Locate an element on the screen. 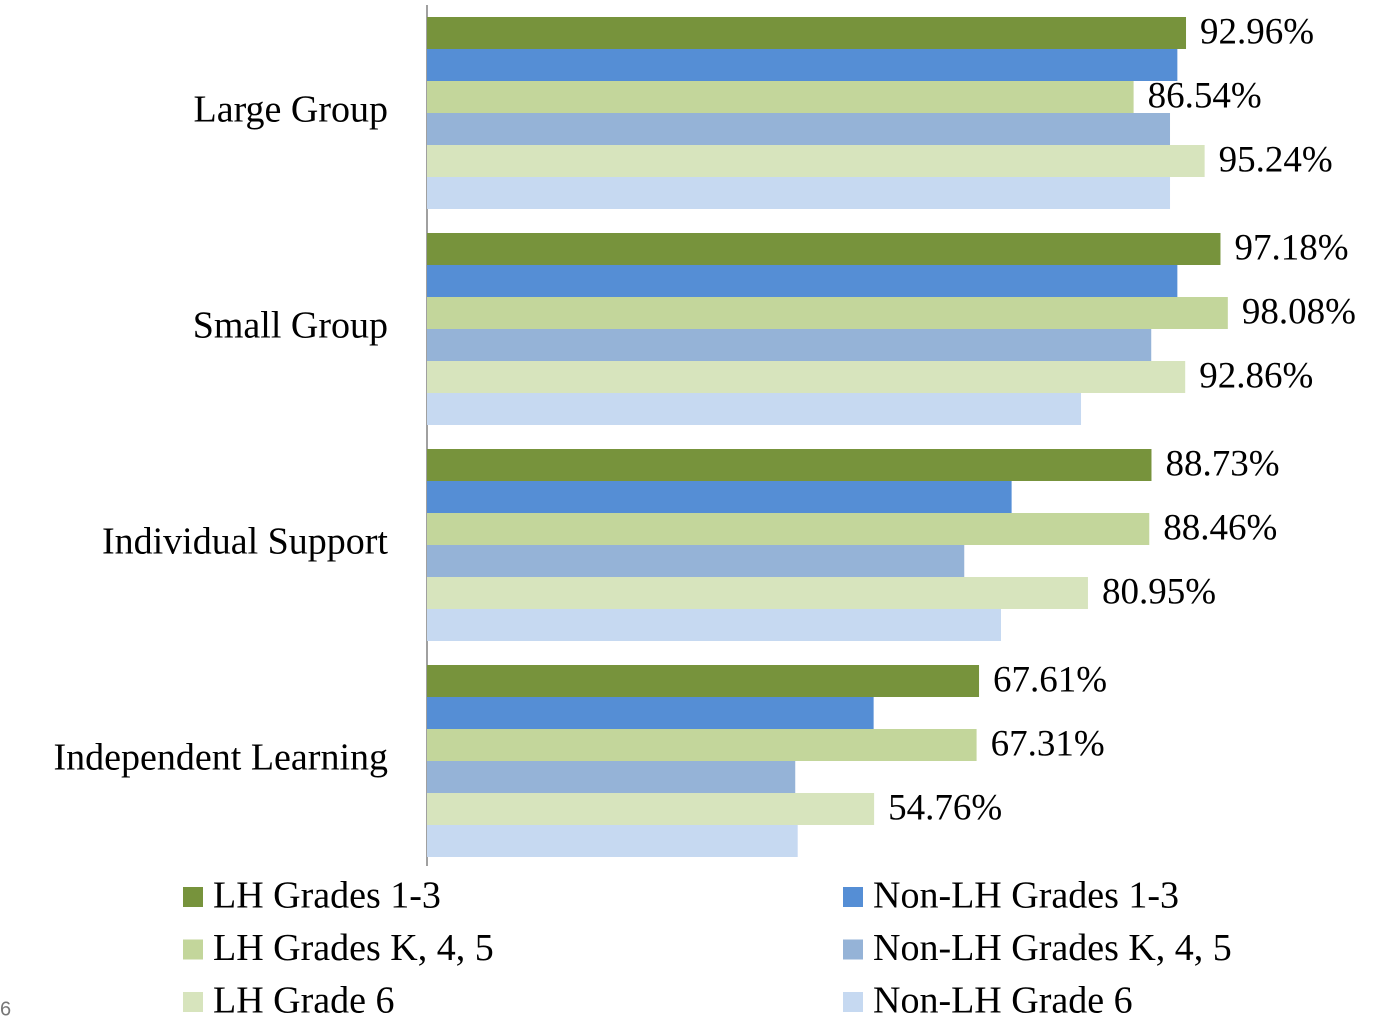 Image resolution: width=1375 pixels, height=1027 pixels. legend-label: LH Grade 6 is located at coordinates (303, 1001).